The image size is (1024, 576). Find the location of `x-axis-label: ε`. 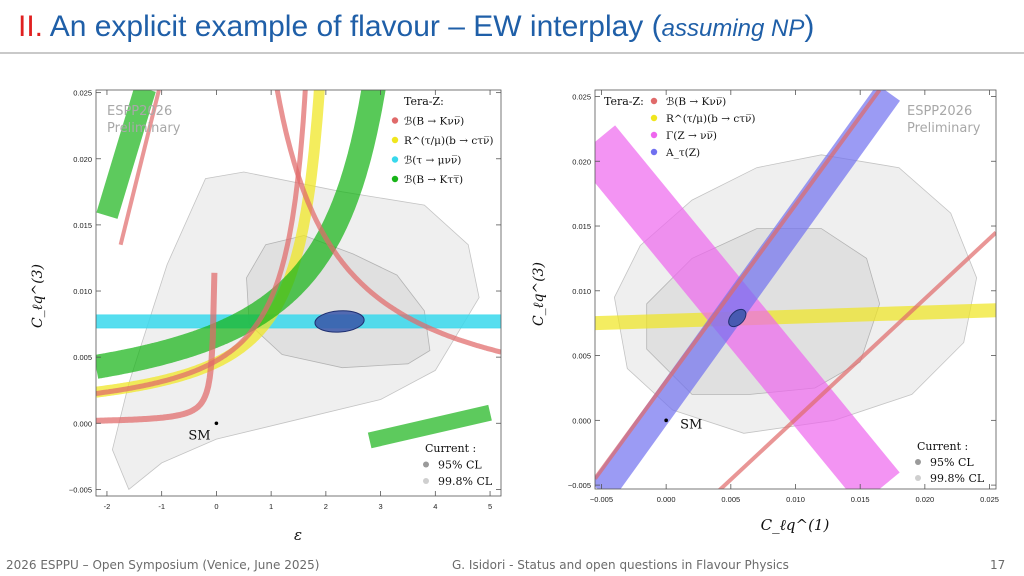

x-axis-label: ε is located at coordinates (298, 535).